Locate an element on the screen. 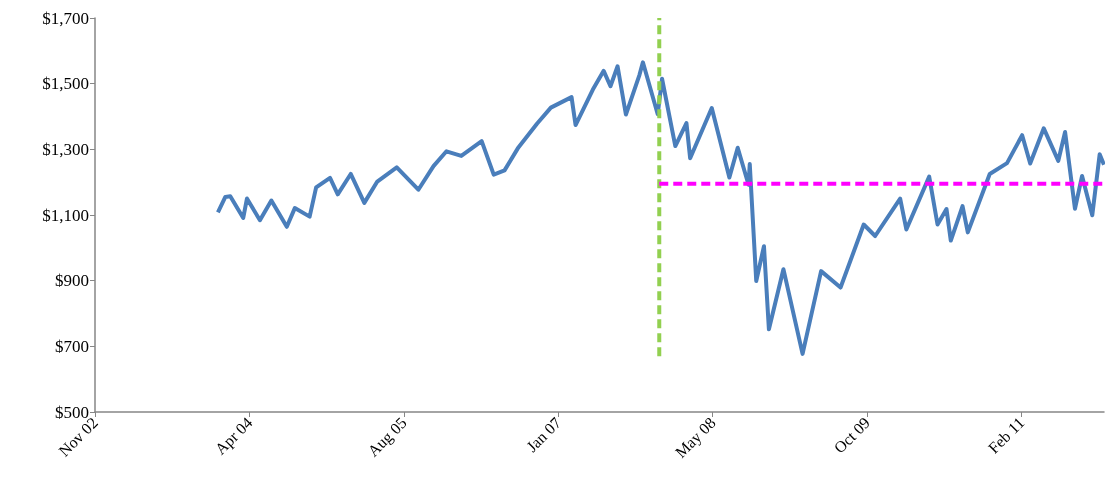 The height and width of the screenshot is (495, 1105). y-tick-label: $700 is located at coordinates (72, 346).